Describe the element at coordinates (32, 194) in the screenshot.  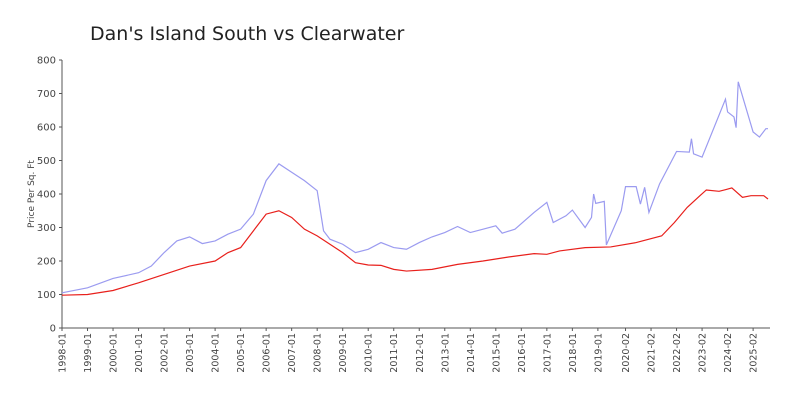
I see `y-axis-label: Price Per Sq. Ft` at that location.